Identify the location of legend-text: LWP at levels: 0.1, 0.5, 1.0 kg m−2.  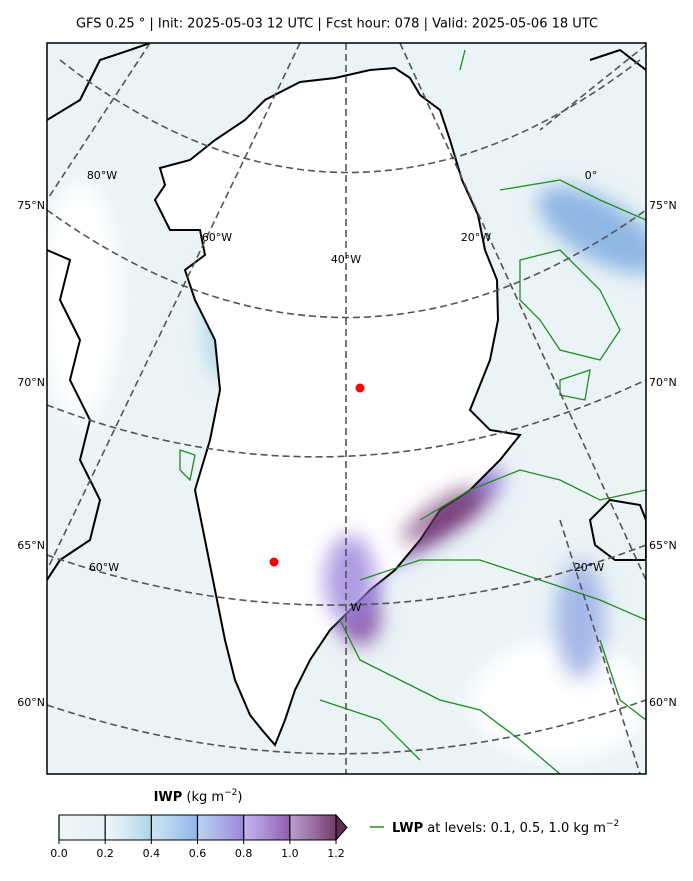
(505, 827).